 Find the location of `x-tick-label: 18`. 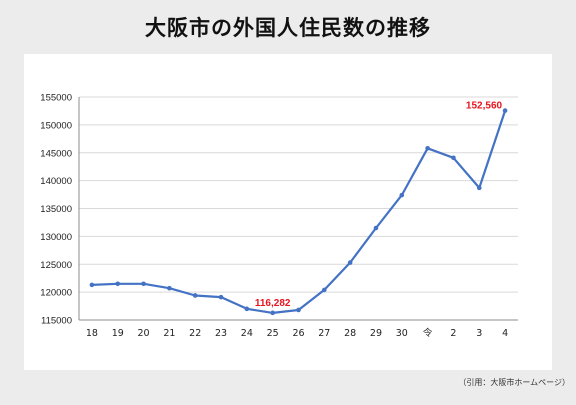

x-tick-label: 18 is located at coordinates (92, 333).